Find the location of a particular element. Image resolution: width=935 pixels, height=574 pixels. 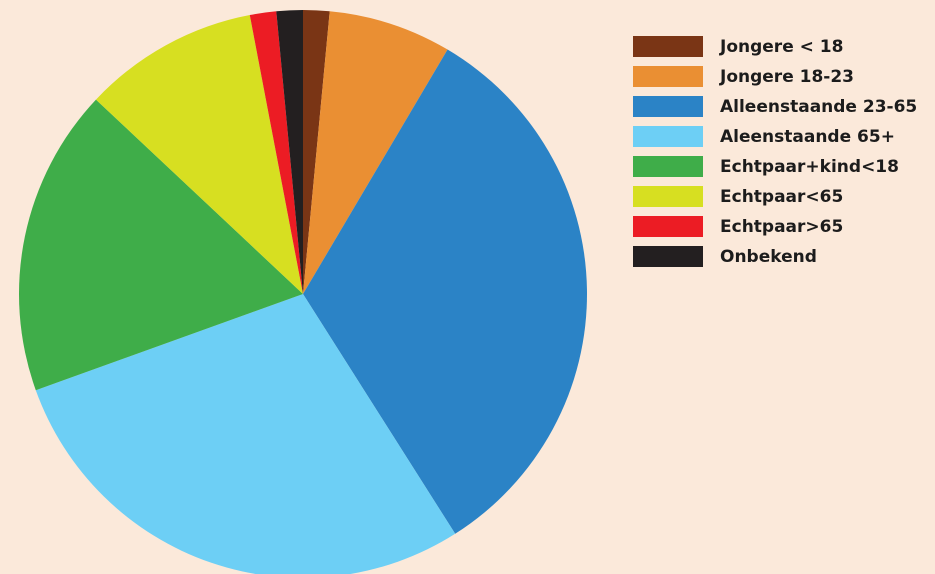

legend-item-0: Jongere < 18 is located at coordinates (775, 46).